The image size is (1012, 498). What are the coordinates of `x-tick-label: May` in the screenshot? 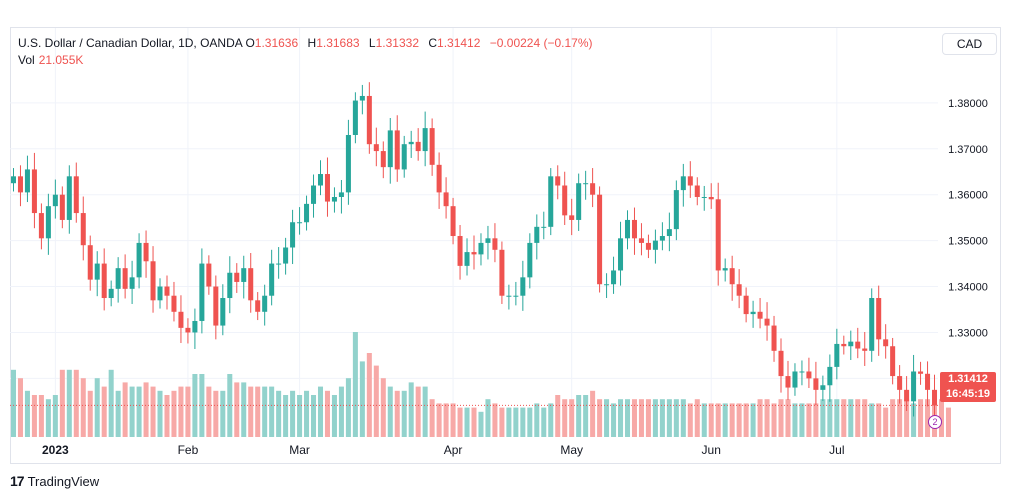 It's located at (571, 450).